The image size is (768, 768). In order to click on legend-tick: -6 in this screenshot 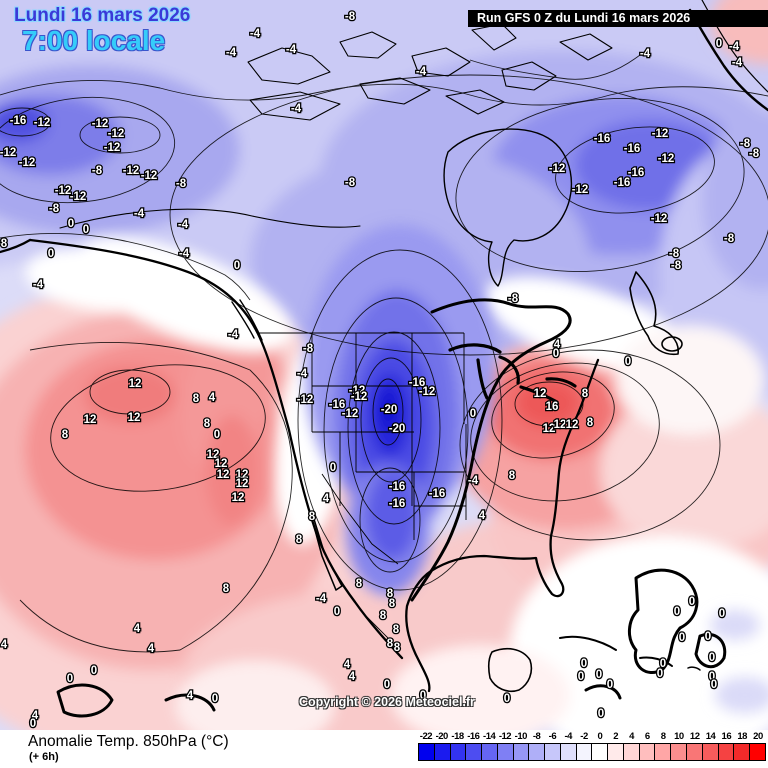, I will do `click(552, 736)`.